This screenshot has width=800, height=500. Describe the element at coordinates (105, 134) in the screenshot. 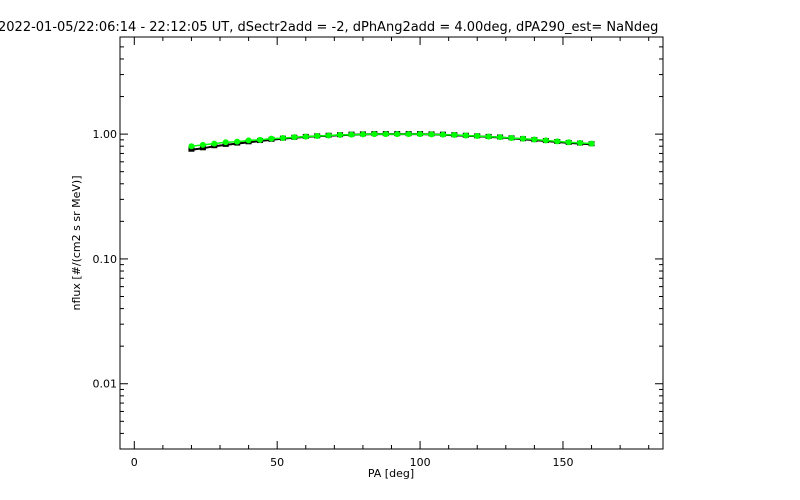

I see `y-tick-label: 1.00` at that location.